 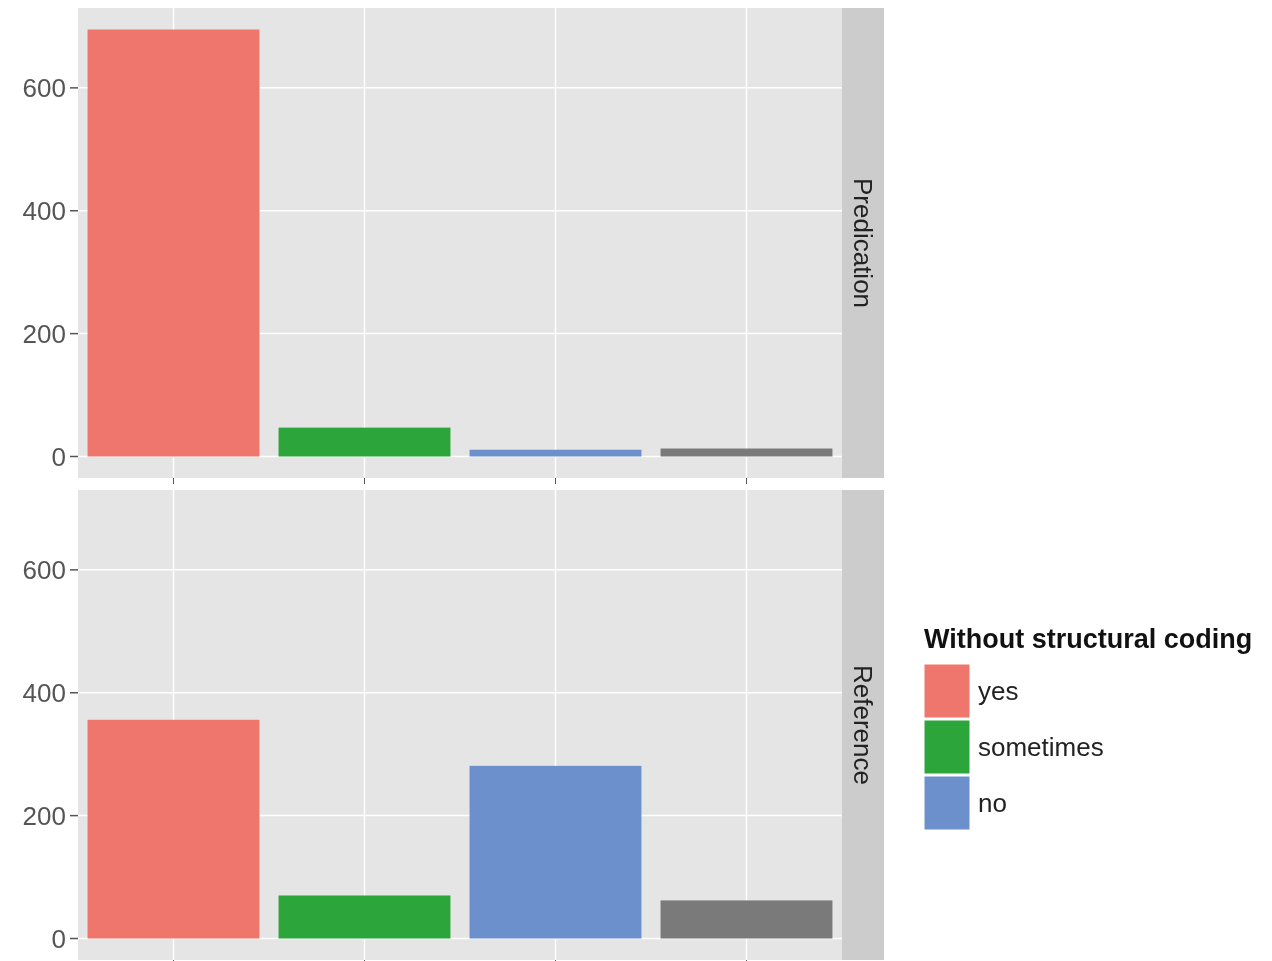 I want to click on text: Predication, so click(x=862, y=243).